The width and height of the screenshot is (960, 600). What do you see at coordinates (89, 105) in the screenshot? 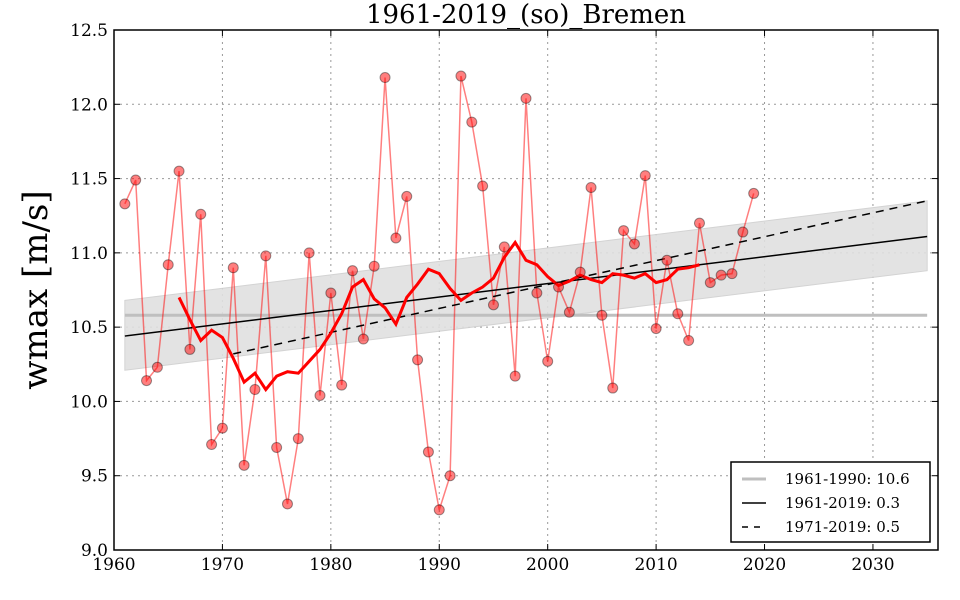
I see `y-tick-label: 12.0` at bounding box center [89, 105].